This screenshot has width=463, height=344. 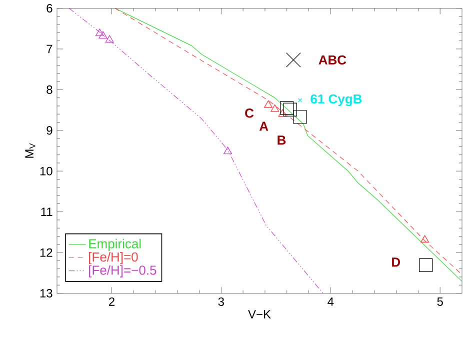 What do you see at coordinates (46, 252) in the screenshot?
I see `y-tick-label: 12` at bounding box center [46, 252].